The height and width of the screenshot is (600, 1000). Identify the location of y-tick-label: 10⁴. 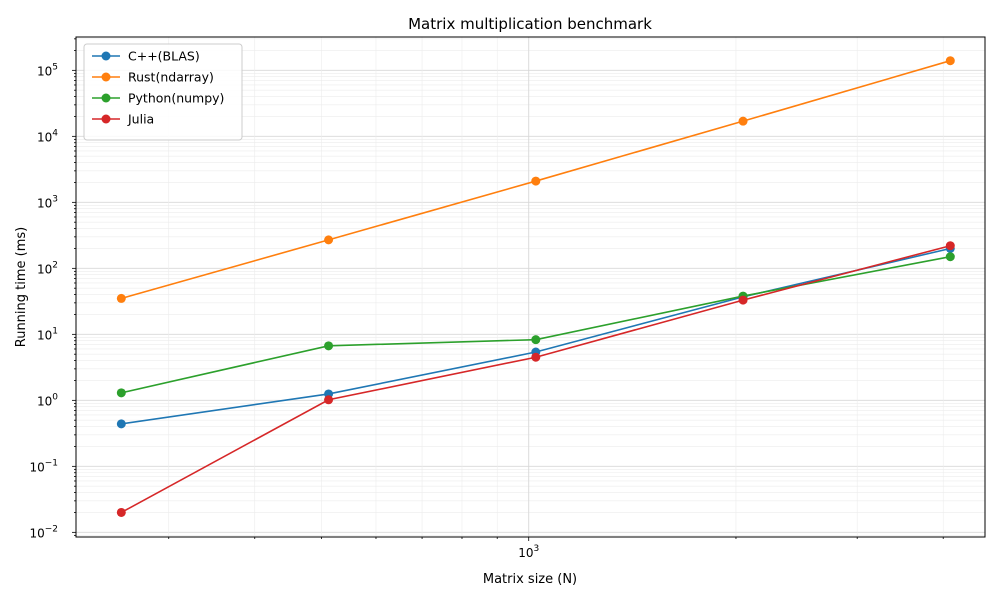
(47, 136).